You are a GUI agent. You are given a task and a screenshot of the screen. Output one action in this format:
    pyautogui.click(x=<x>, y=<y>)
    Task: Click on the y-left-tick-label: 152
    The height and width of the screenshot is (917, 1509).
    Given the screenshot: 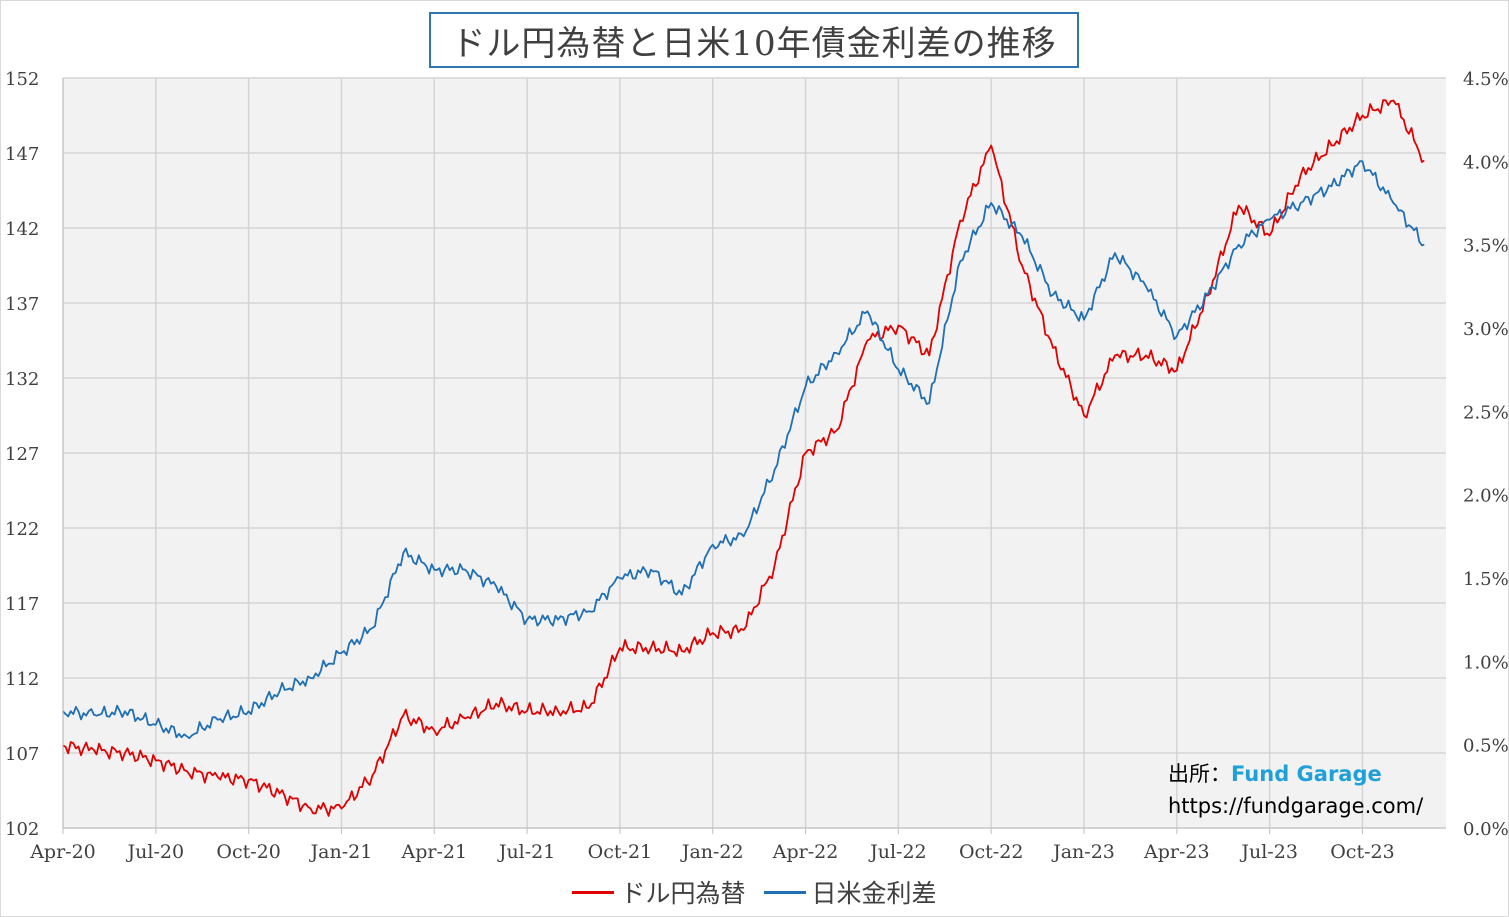 What is the action you would take?
    pyautogui.click(x=22, y=79)
    